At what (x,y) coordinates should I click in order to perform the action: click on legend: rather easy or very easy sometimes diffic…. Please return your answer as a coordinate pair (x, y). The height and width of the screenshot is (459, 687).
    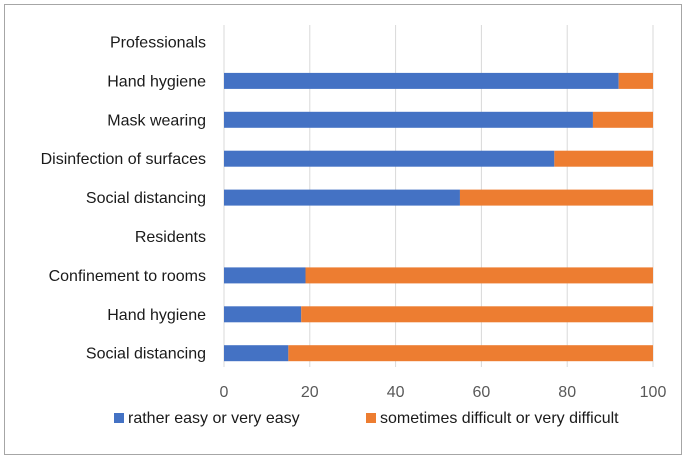
    Looking at the image, I should click on (366, 418).